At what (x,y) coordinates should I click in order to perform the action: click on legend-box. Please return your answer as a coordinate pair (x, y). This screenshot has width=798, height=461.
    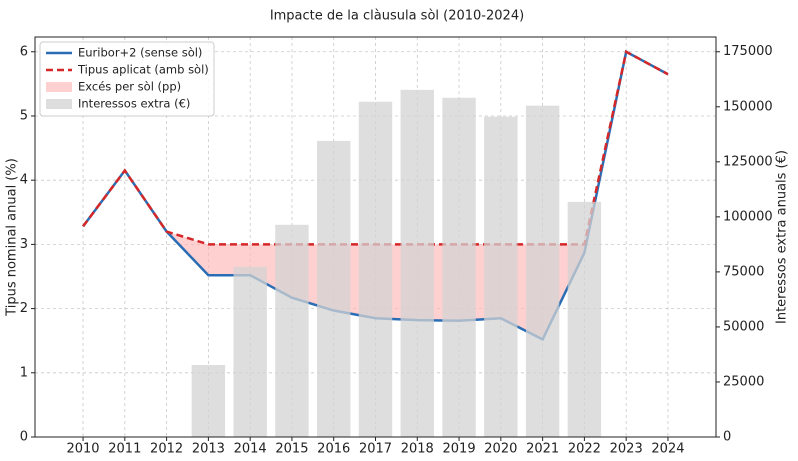
    Looking at the image, I should click on (127, 79).